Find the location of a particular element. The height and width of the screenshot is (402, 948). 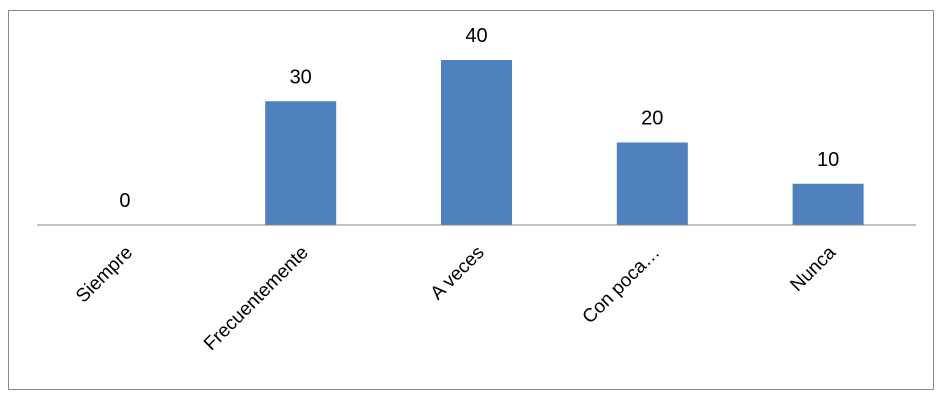

data-label-frecuentemente: 30 is located at coordinates (301, 77).